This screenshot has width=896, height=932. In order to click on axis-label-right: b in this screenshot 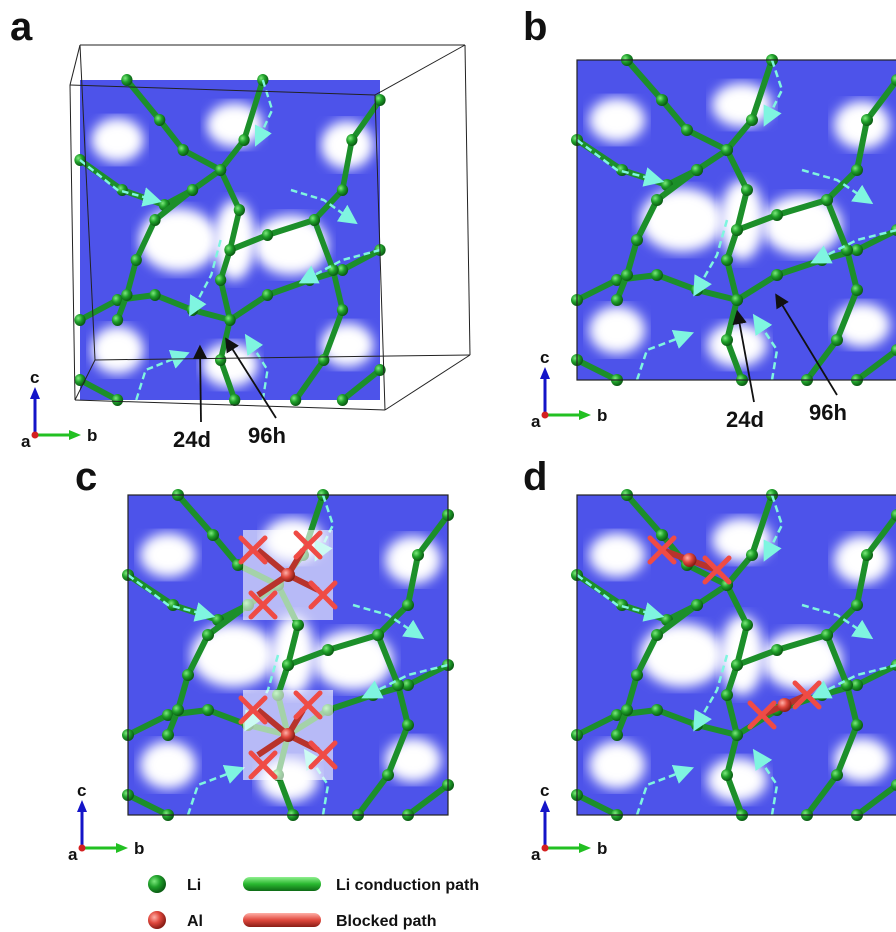, I will do `click(92, 435)`.